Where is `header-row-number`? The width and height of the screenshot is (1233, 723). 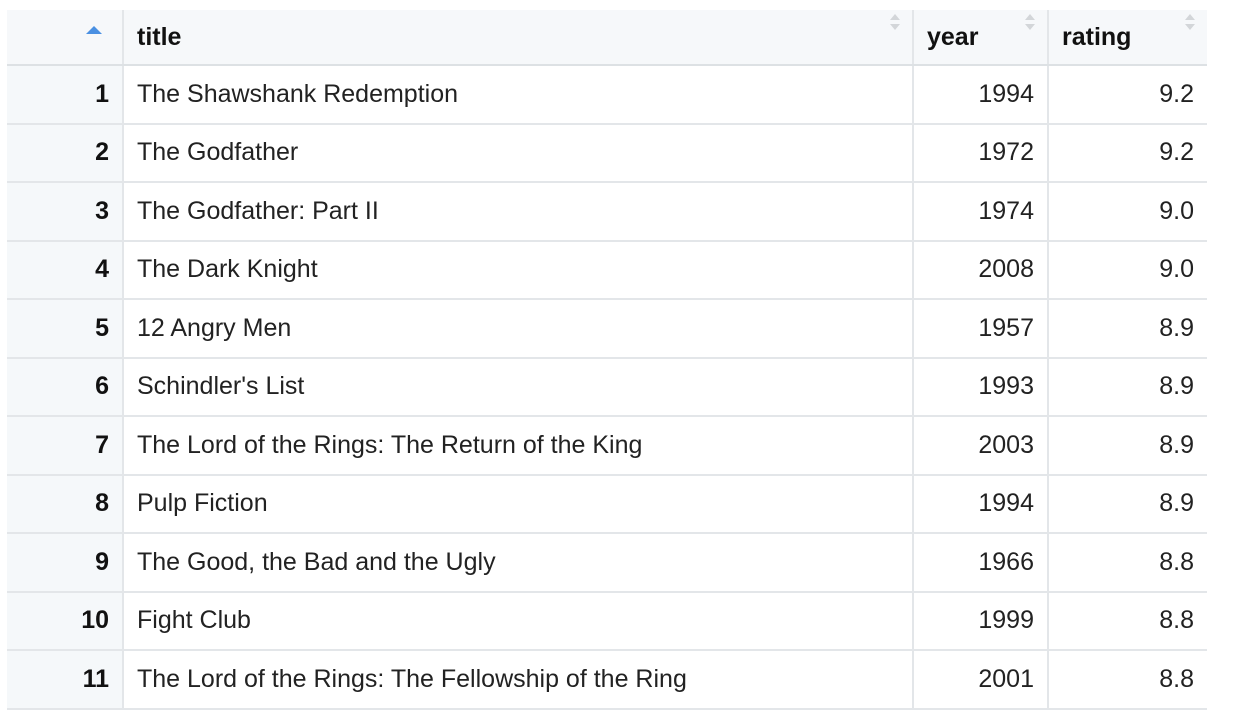 header-row-number is located at coordinates (65, 38).